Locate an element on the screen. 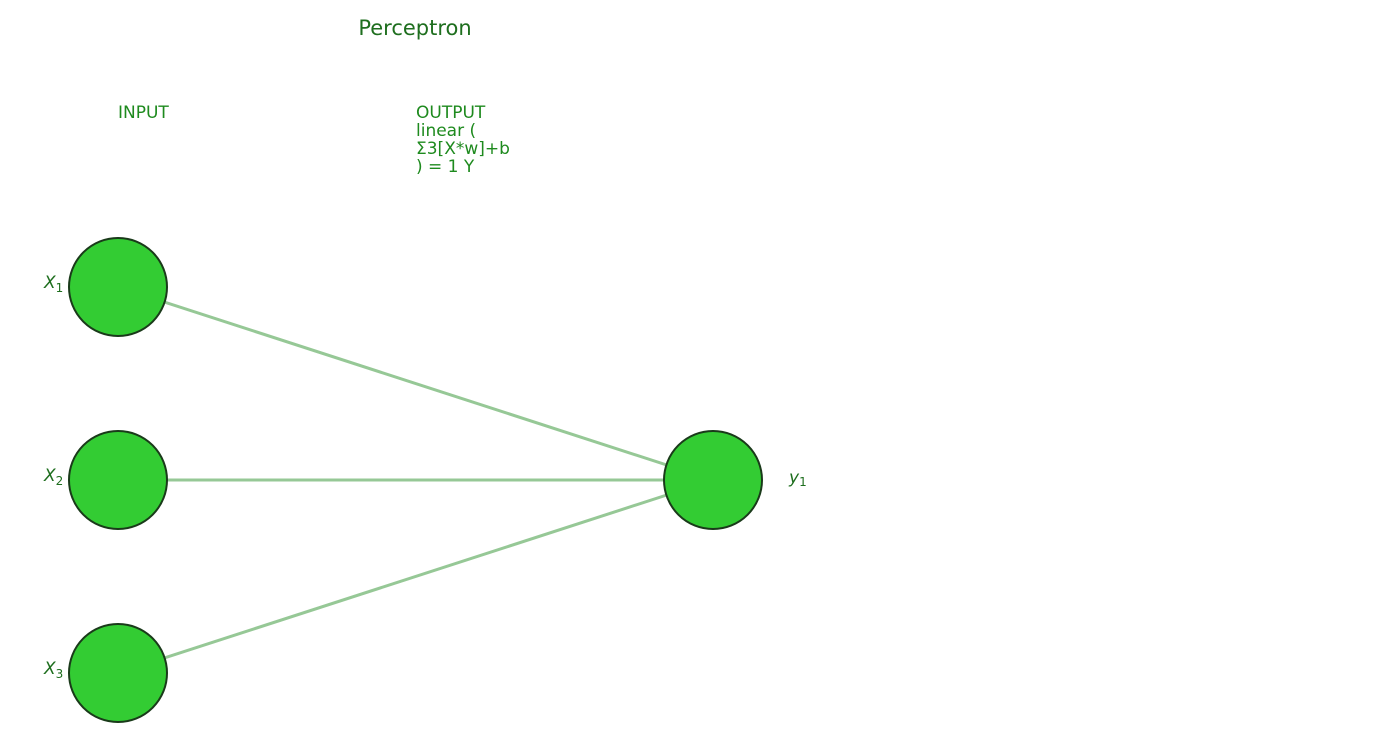 The image size is (1400, 739). input-label-2: X2 is located at coordinates (53, 477).